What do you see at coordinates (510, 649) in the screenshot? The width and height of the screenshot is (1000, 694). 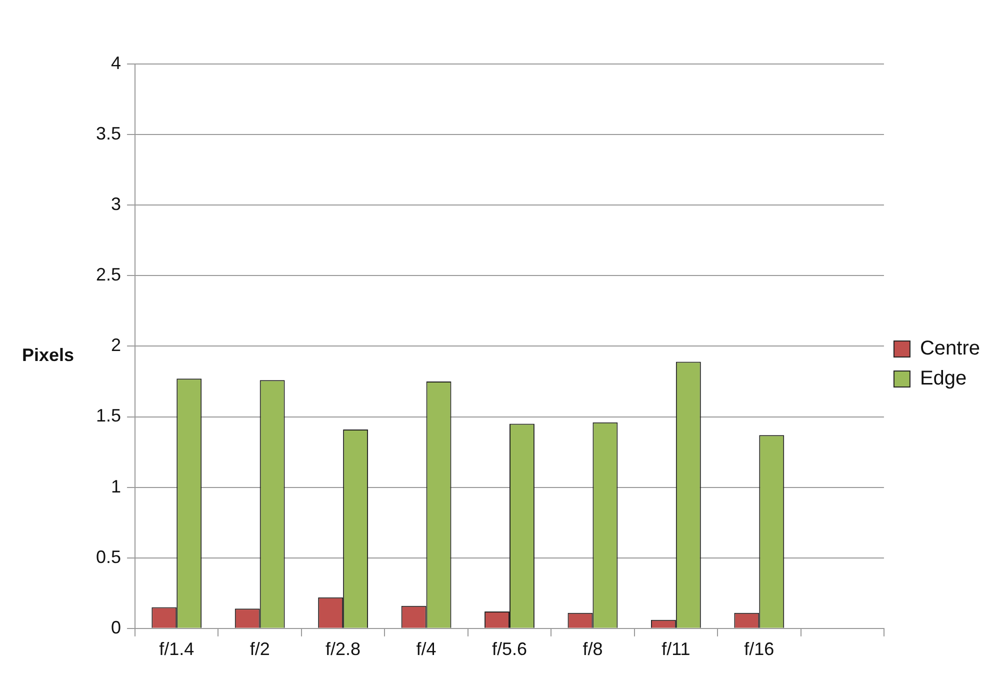 I see `x-tick-label: f/5.6` at bounding box center [510, 649].